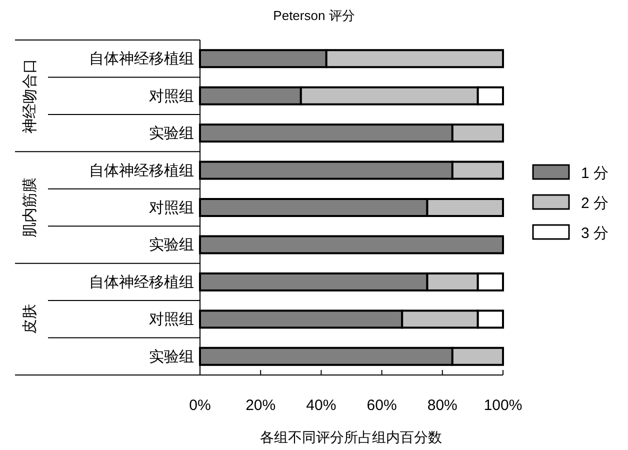  What do you see at coordinates (595, 173) in the screenshot?
I see `legend-label: 1 分` at bounding box center [595, 173].